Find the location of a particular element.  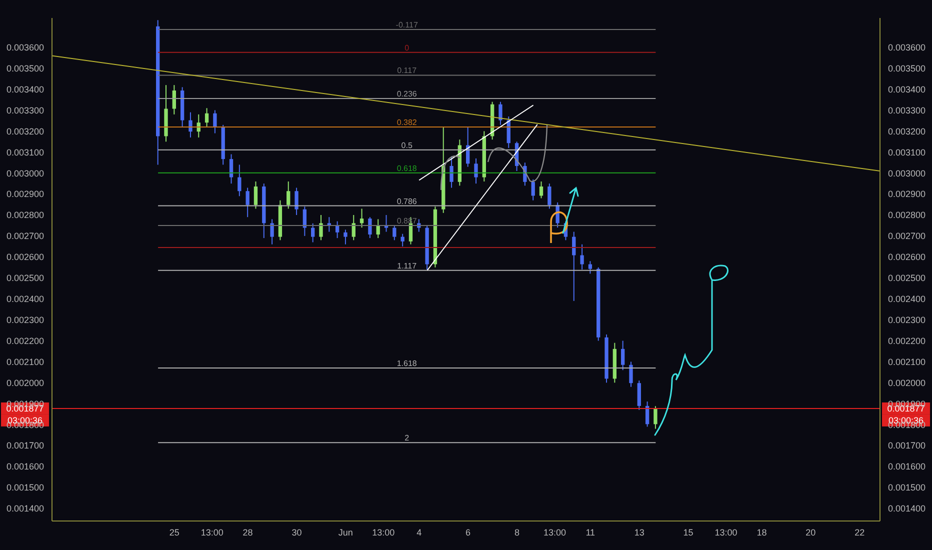

annotation: 0 is located at coordinates (407, 47).